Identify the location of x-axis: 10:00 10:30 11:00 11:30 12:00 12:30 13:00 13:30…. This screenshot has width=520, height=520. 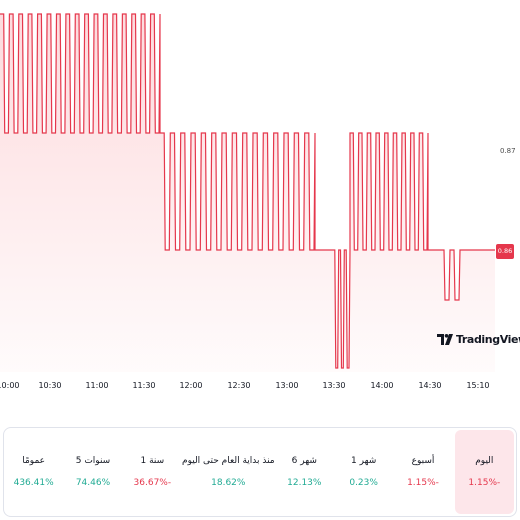
(245, 385).